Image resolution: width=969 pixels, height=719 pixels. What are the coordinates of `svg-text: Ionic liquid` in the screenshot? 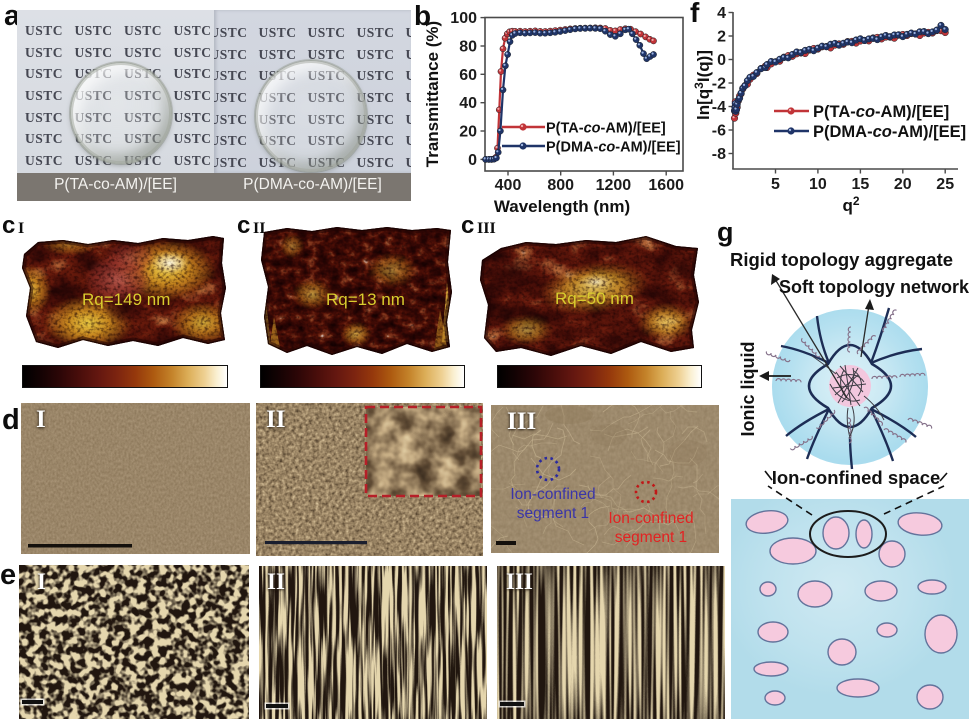 It's located at (748, 389).